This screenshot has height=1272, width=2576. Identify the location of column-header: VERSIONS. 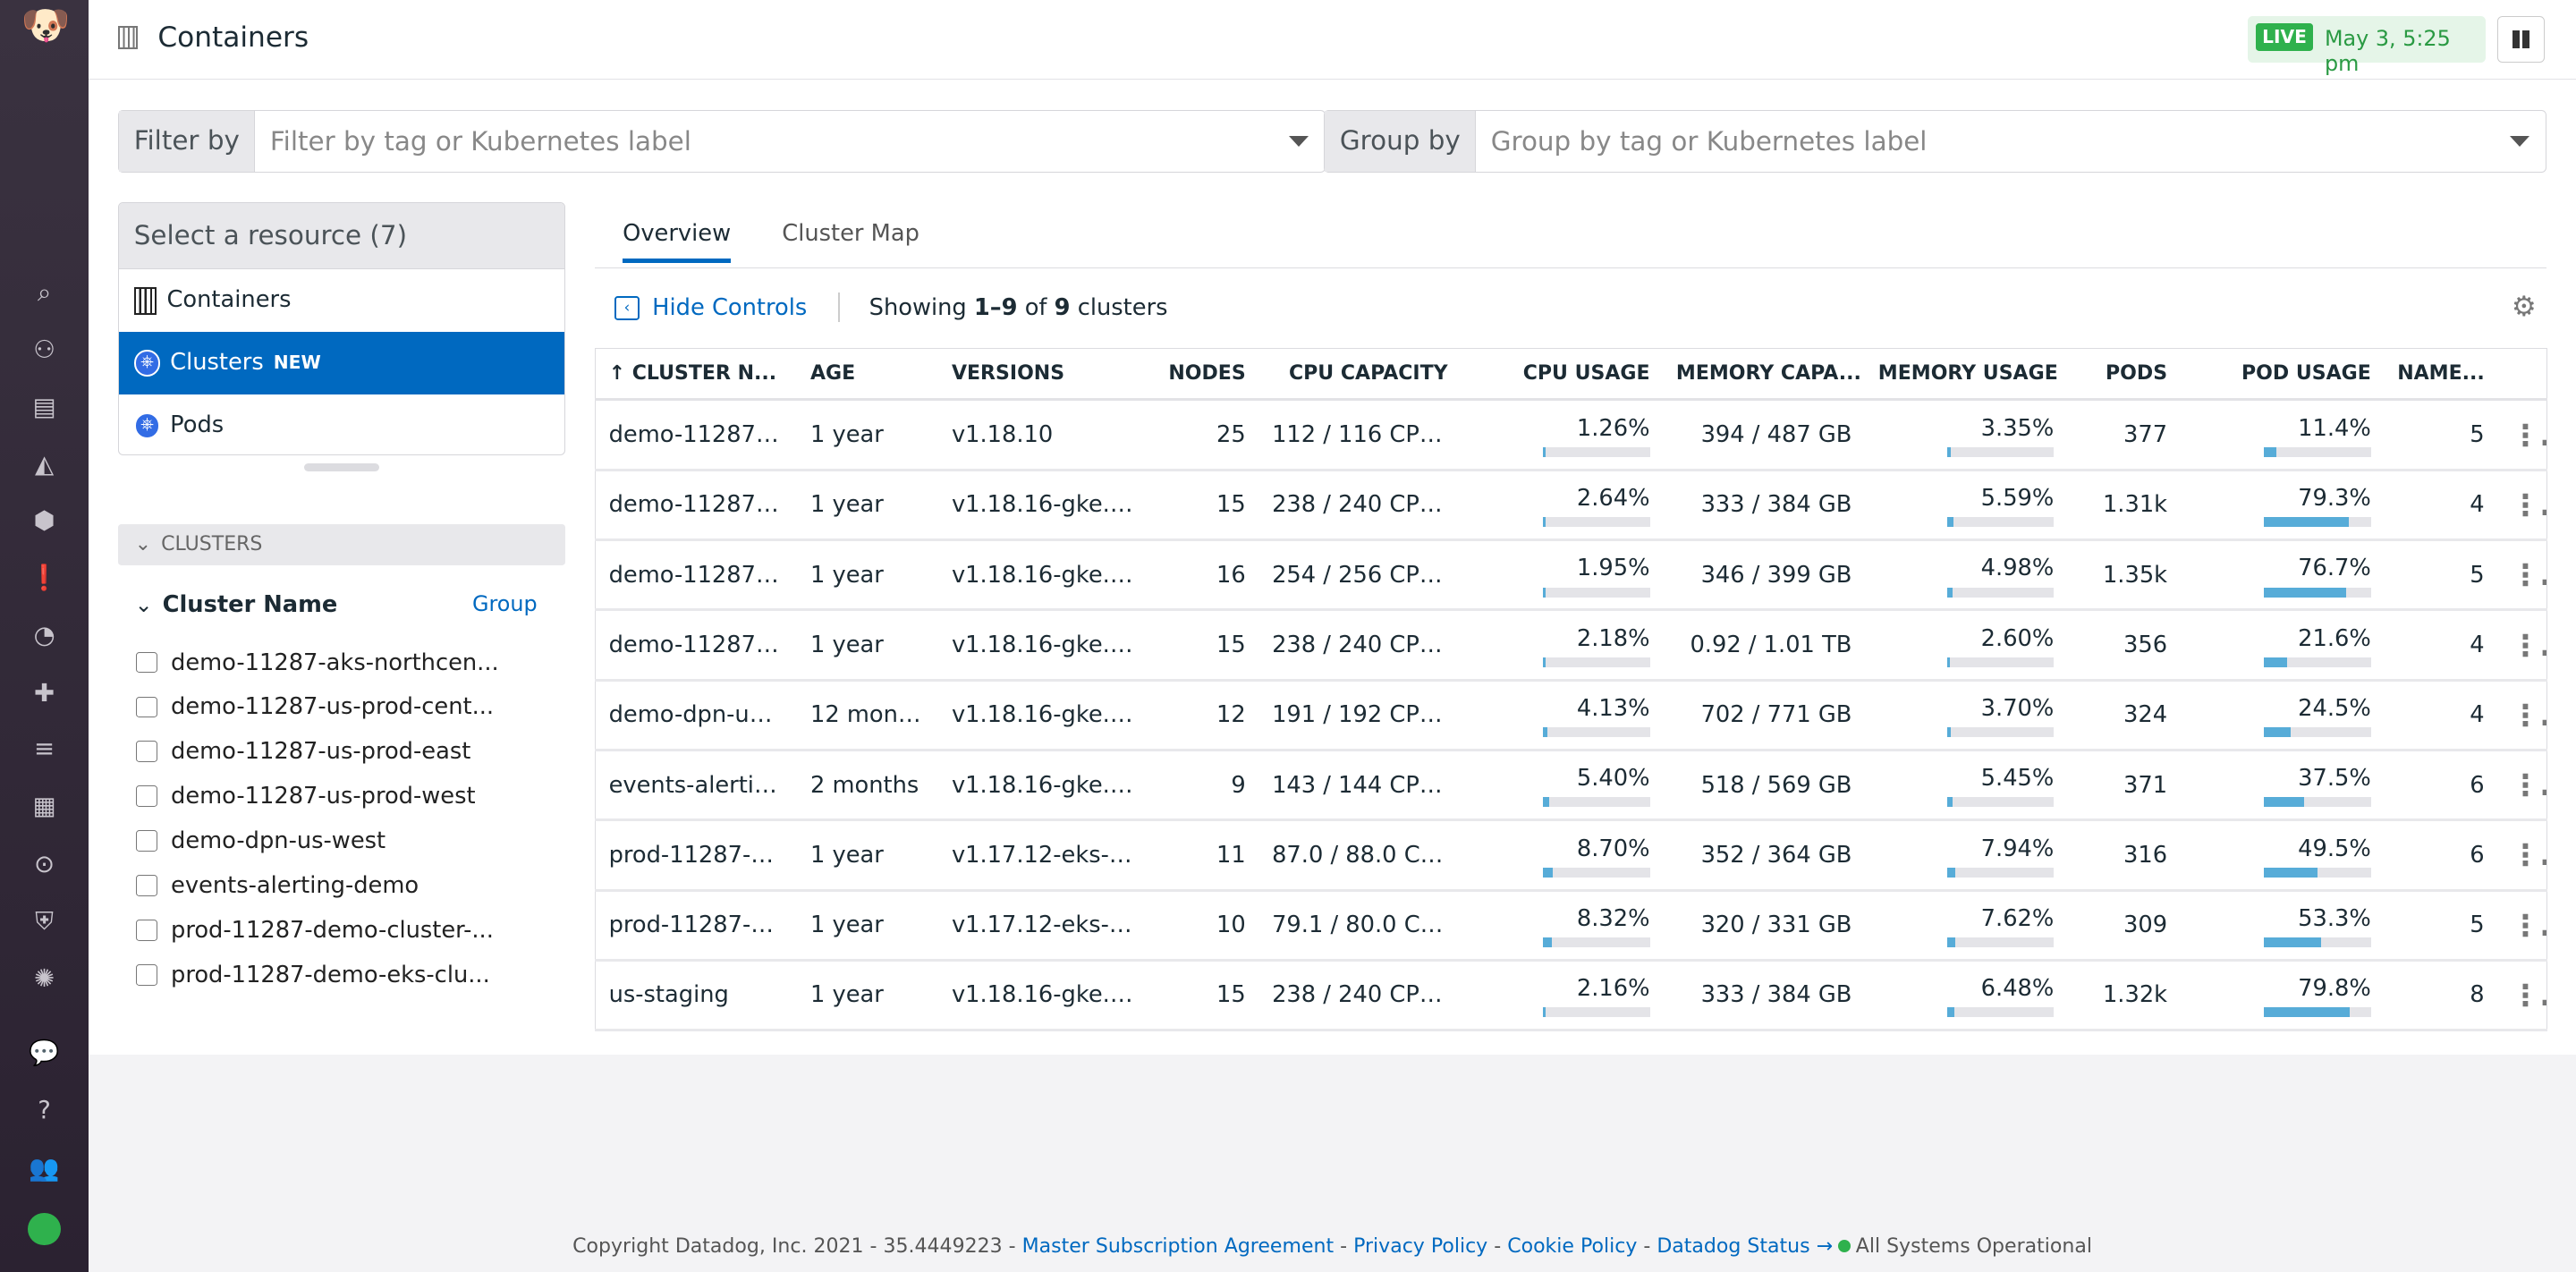
(1043, 375).